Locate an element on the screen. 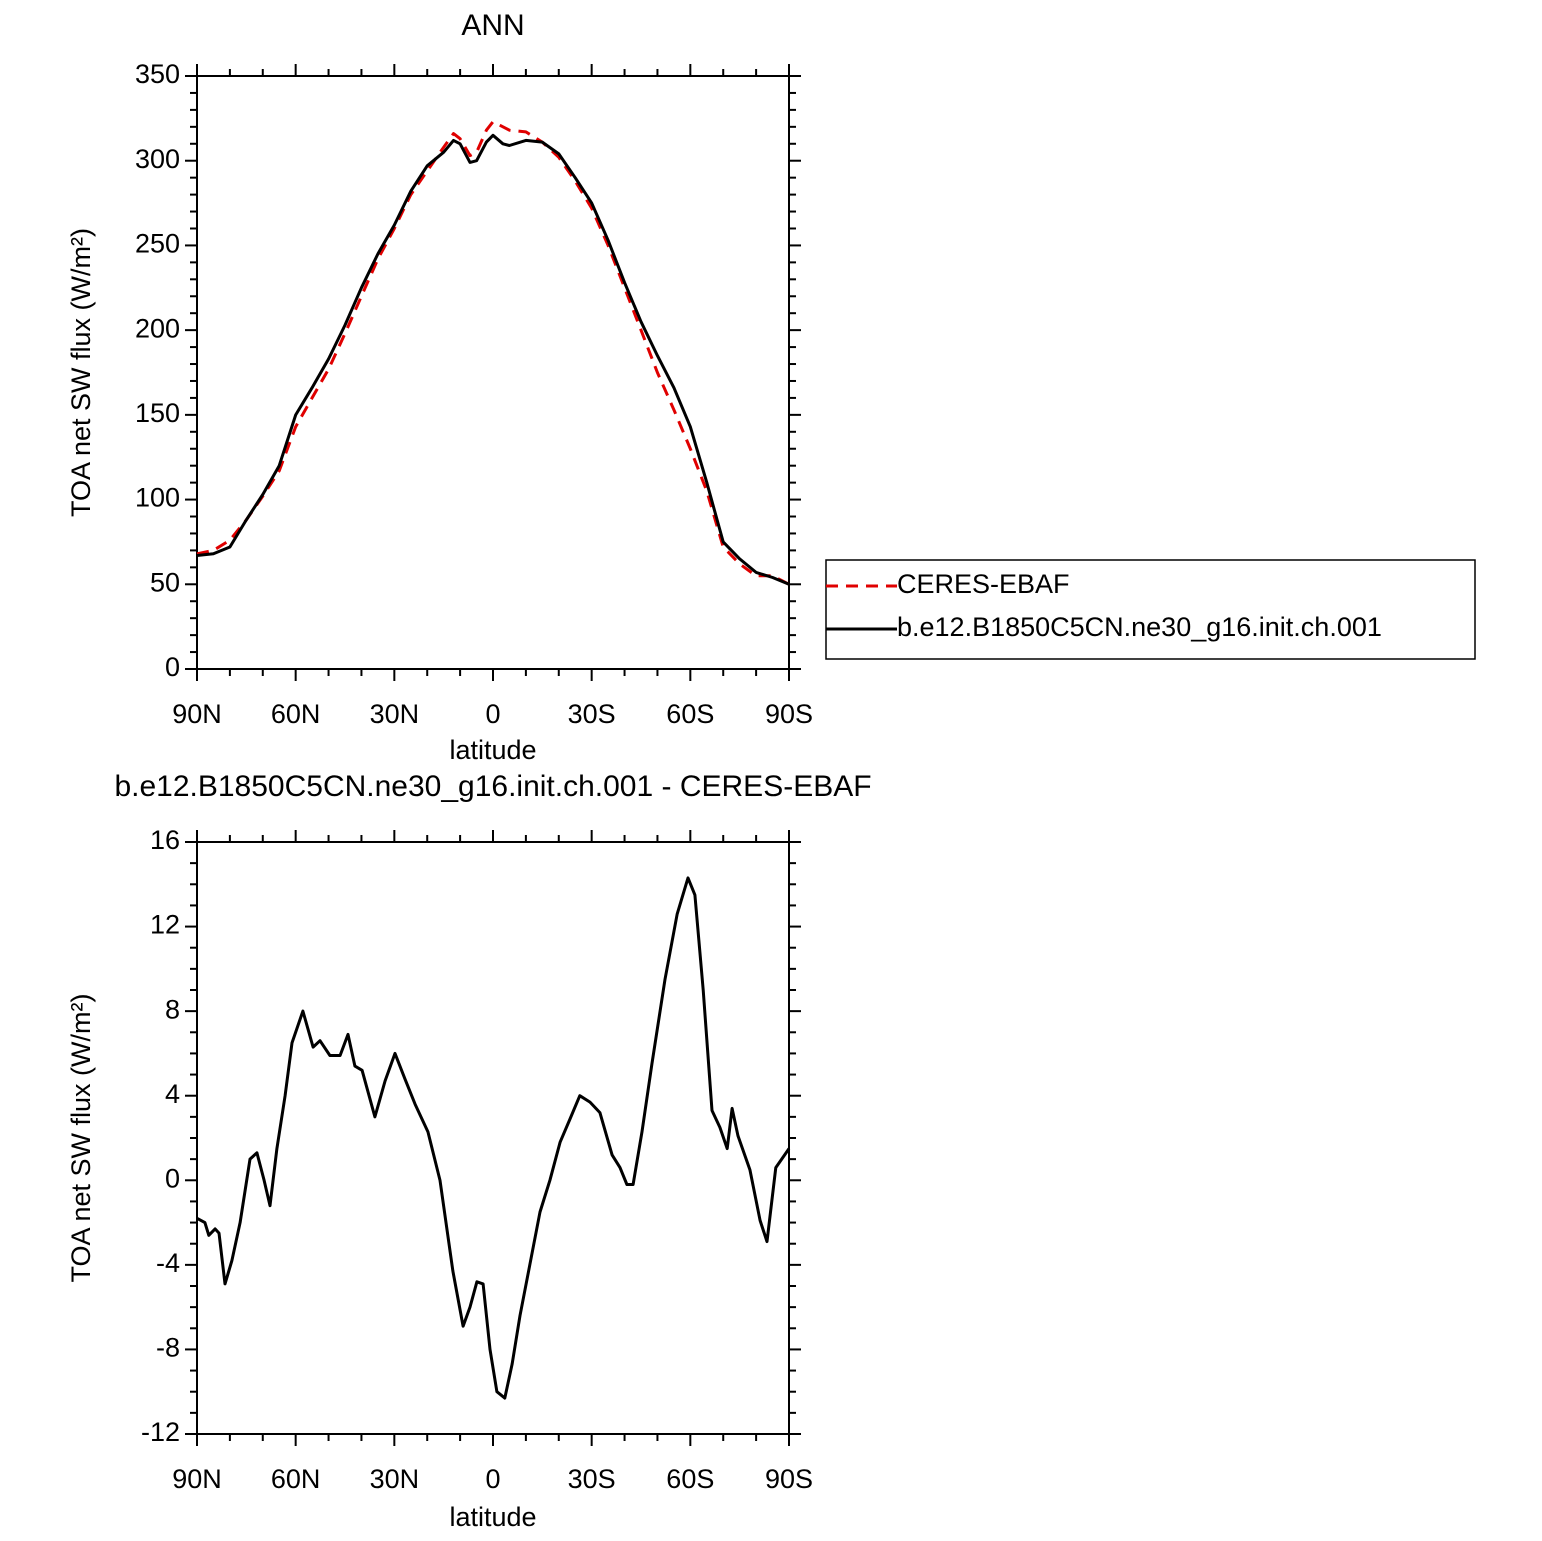  legend-label: CERES-EBAF is located at coordinates (983, 584).